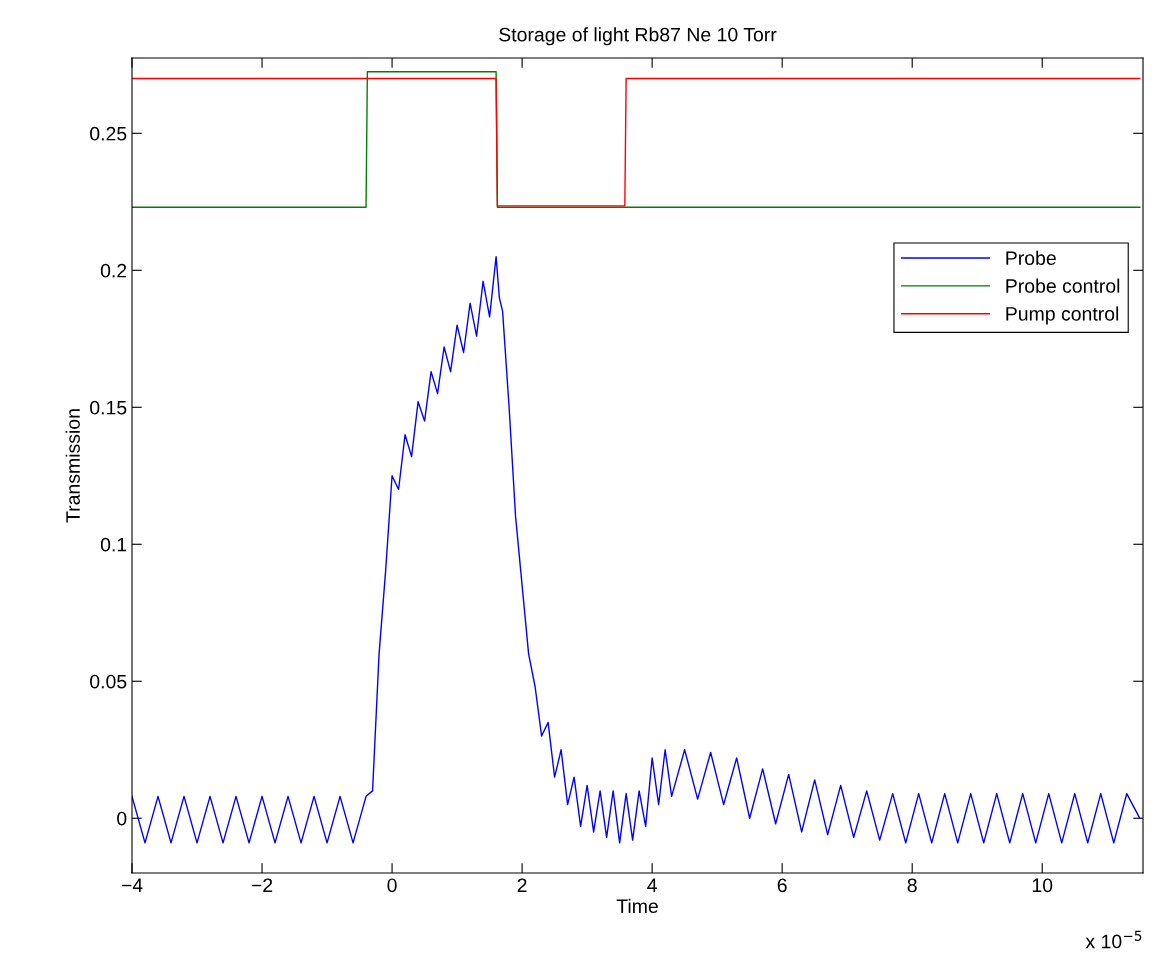  What do you see at coordinates (108, 407) in the screenshot?
I see `y-tick-label: 0.15` at bounding box center [108, 407].